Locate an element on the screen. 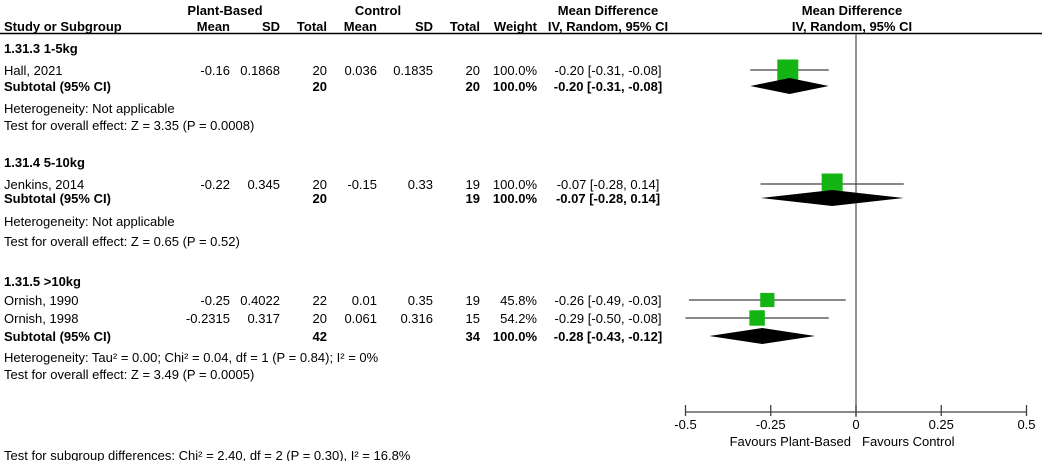 The width and height of the screenshot is (1042, 461). favours-right-label: Favours Control is located at coordinates (908, 441).